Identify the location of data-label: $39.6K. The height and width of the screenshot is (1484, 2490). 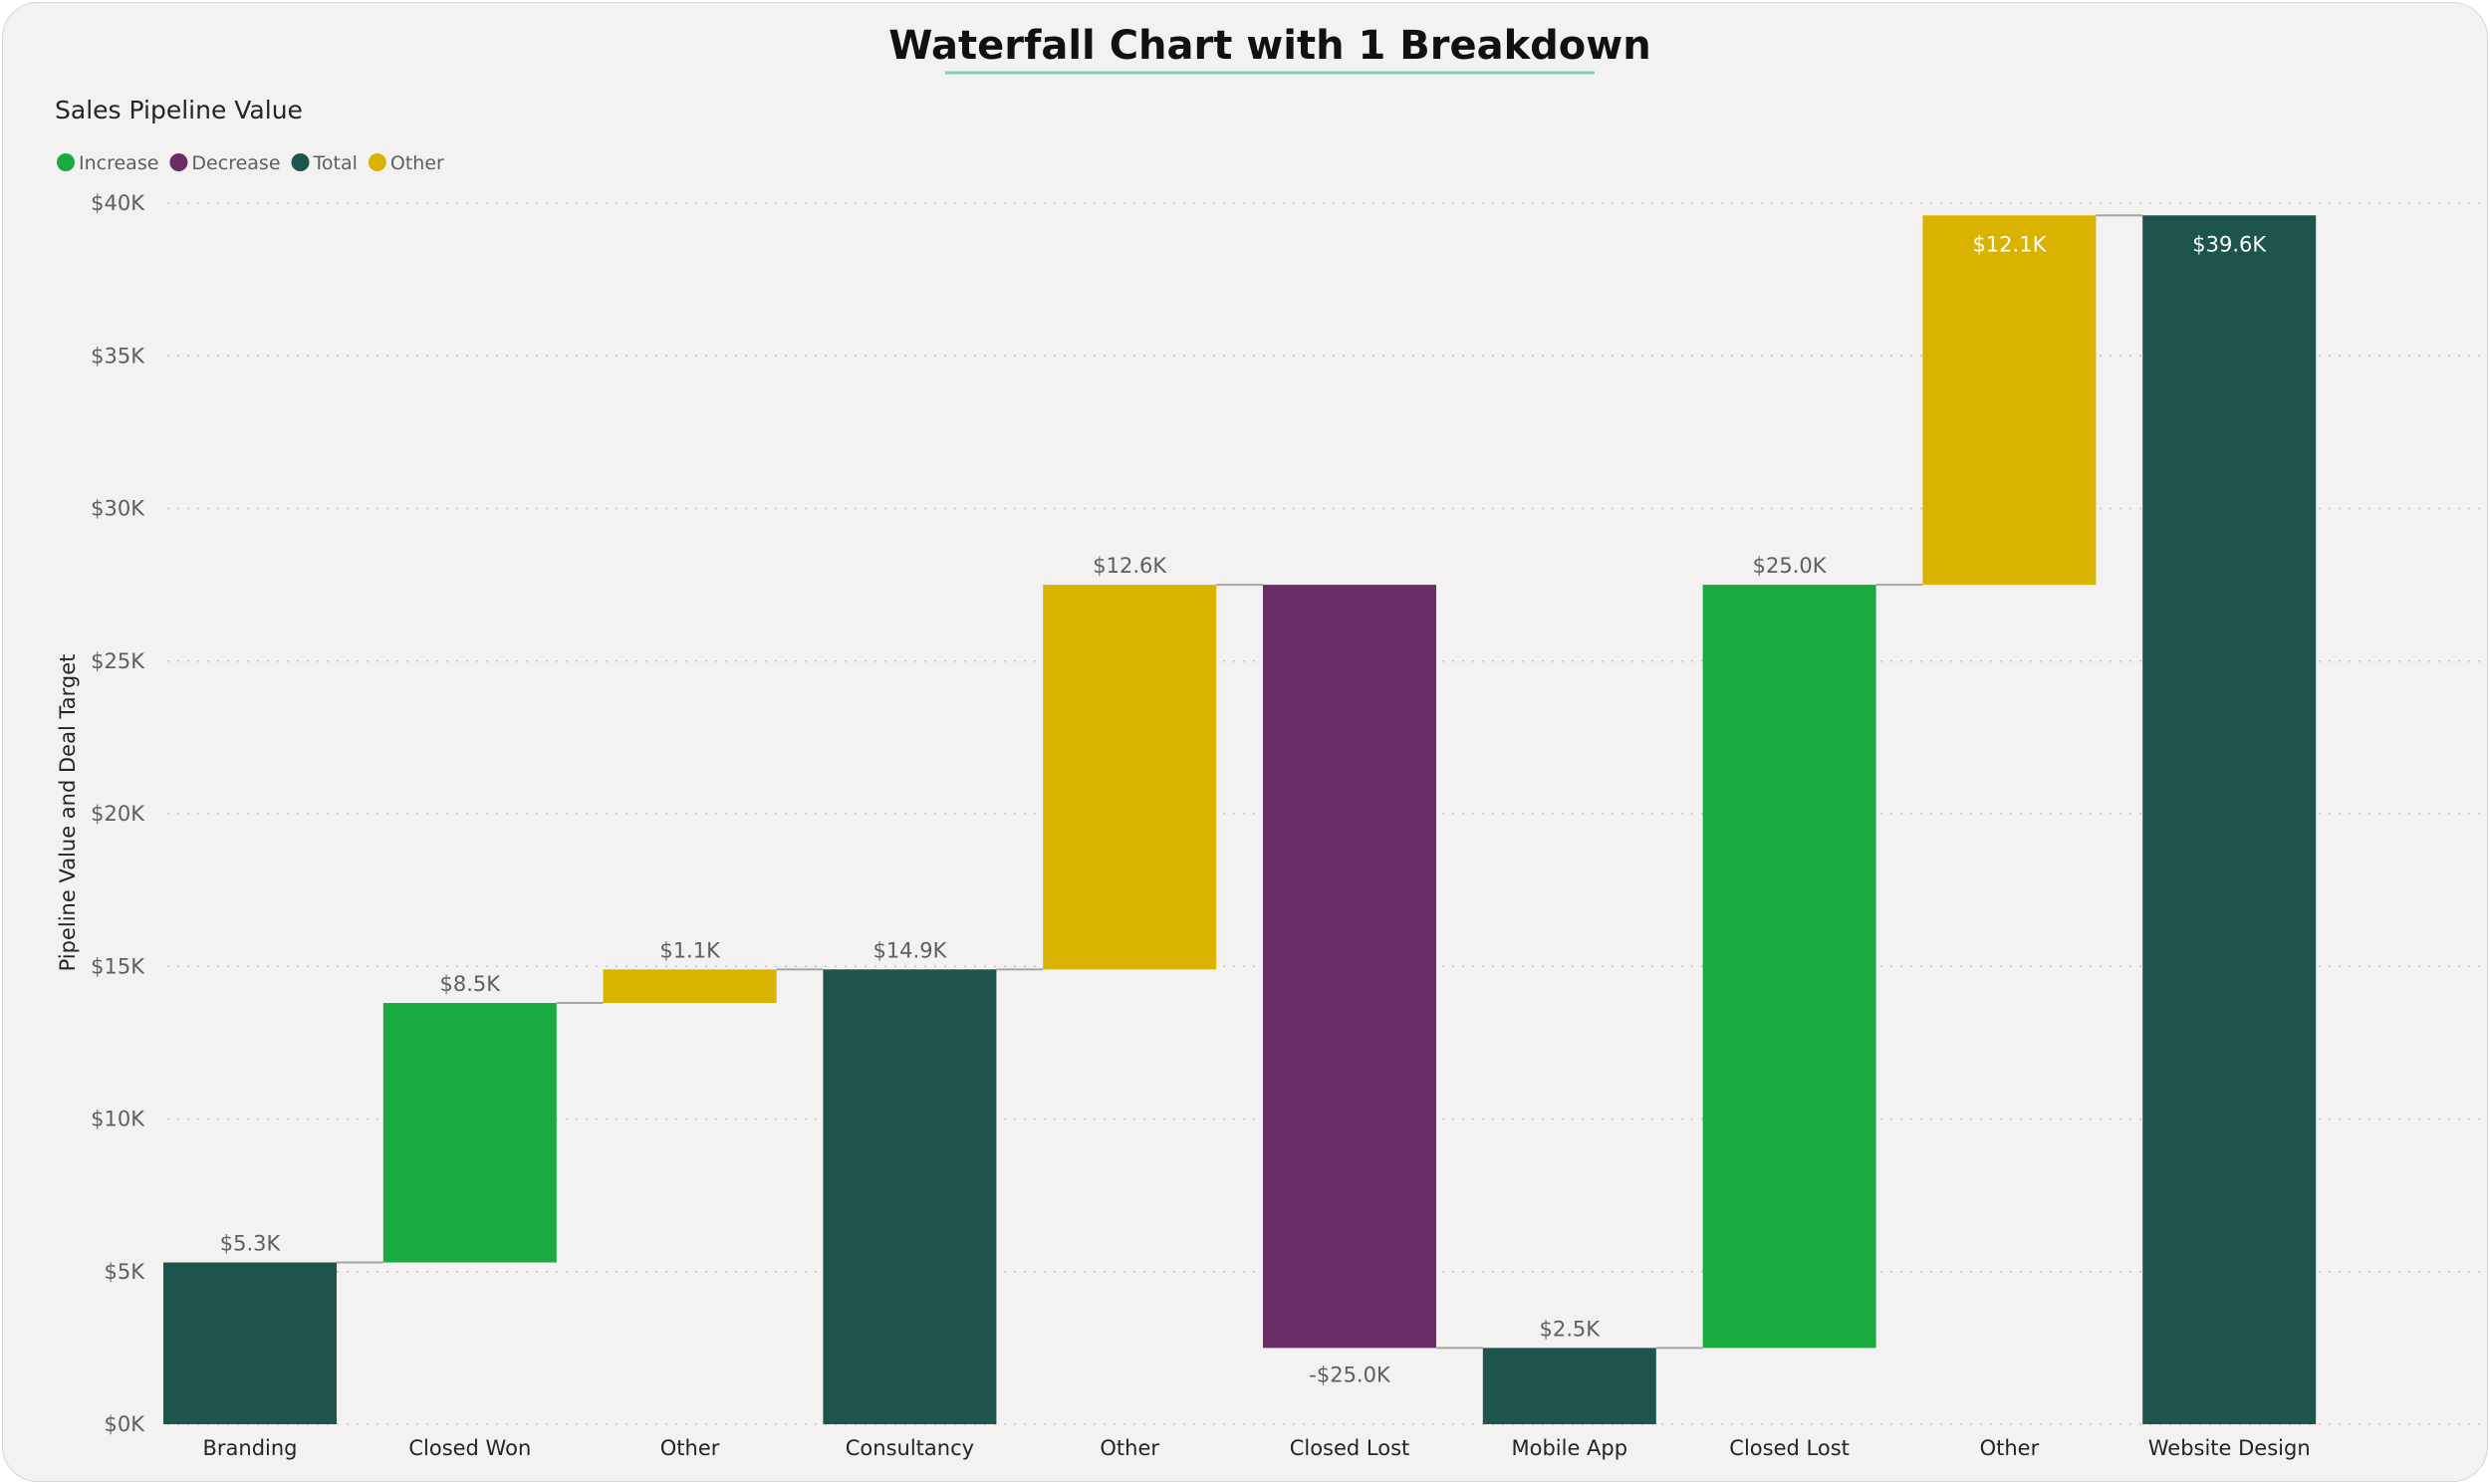
(2229, 244).